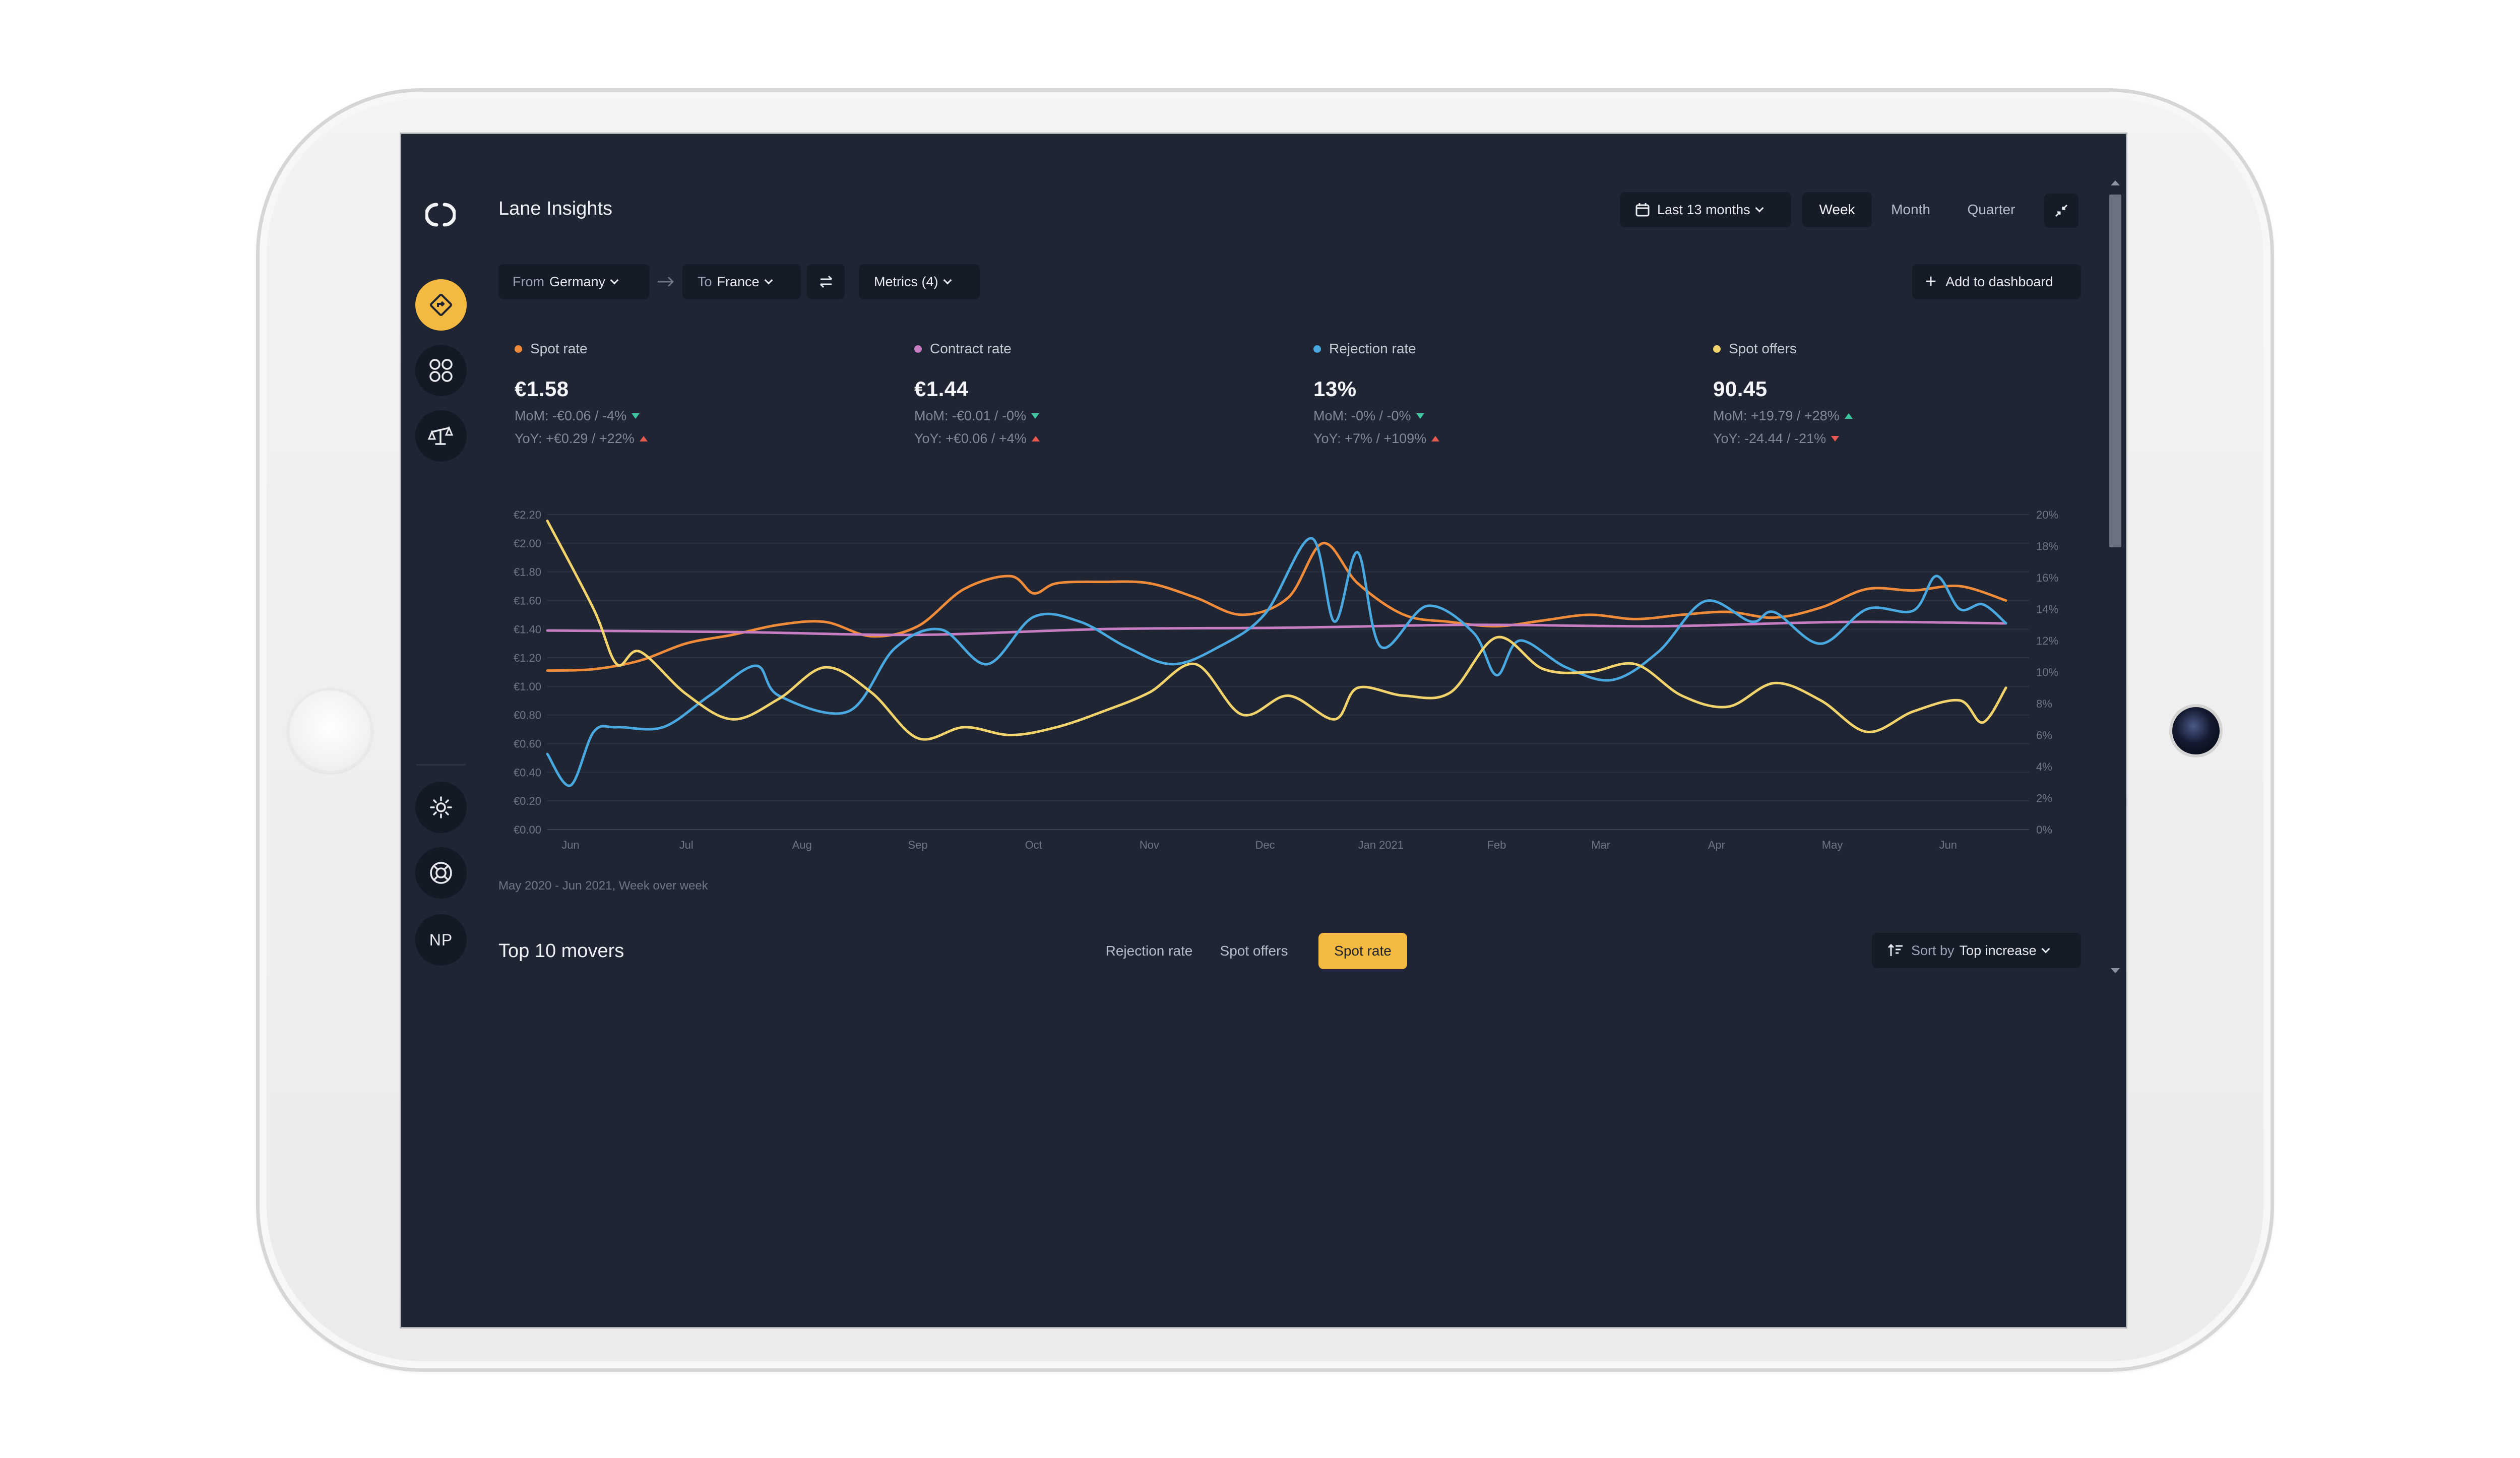 The height and width of the screenshot is (1458, 2520). I want to click on from-prefix: From, so click(528, 281).